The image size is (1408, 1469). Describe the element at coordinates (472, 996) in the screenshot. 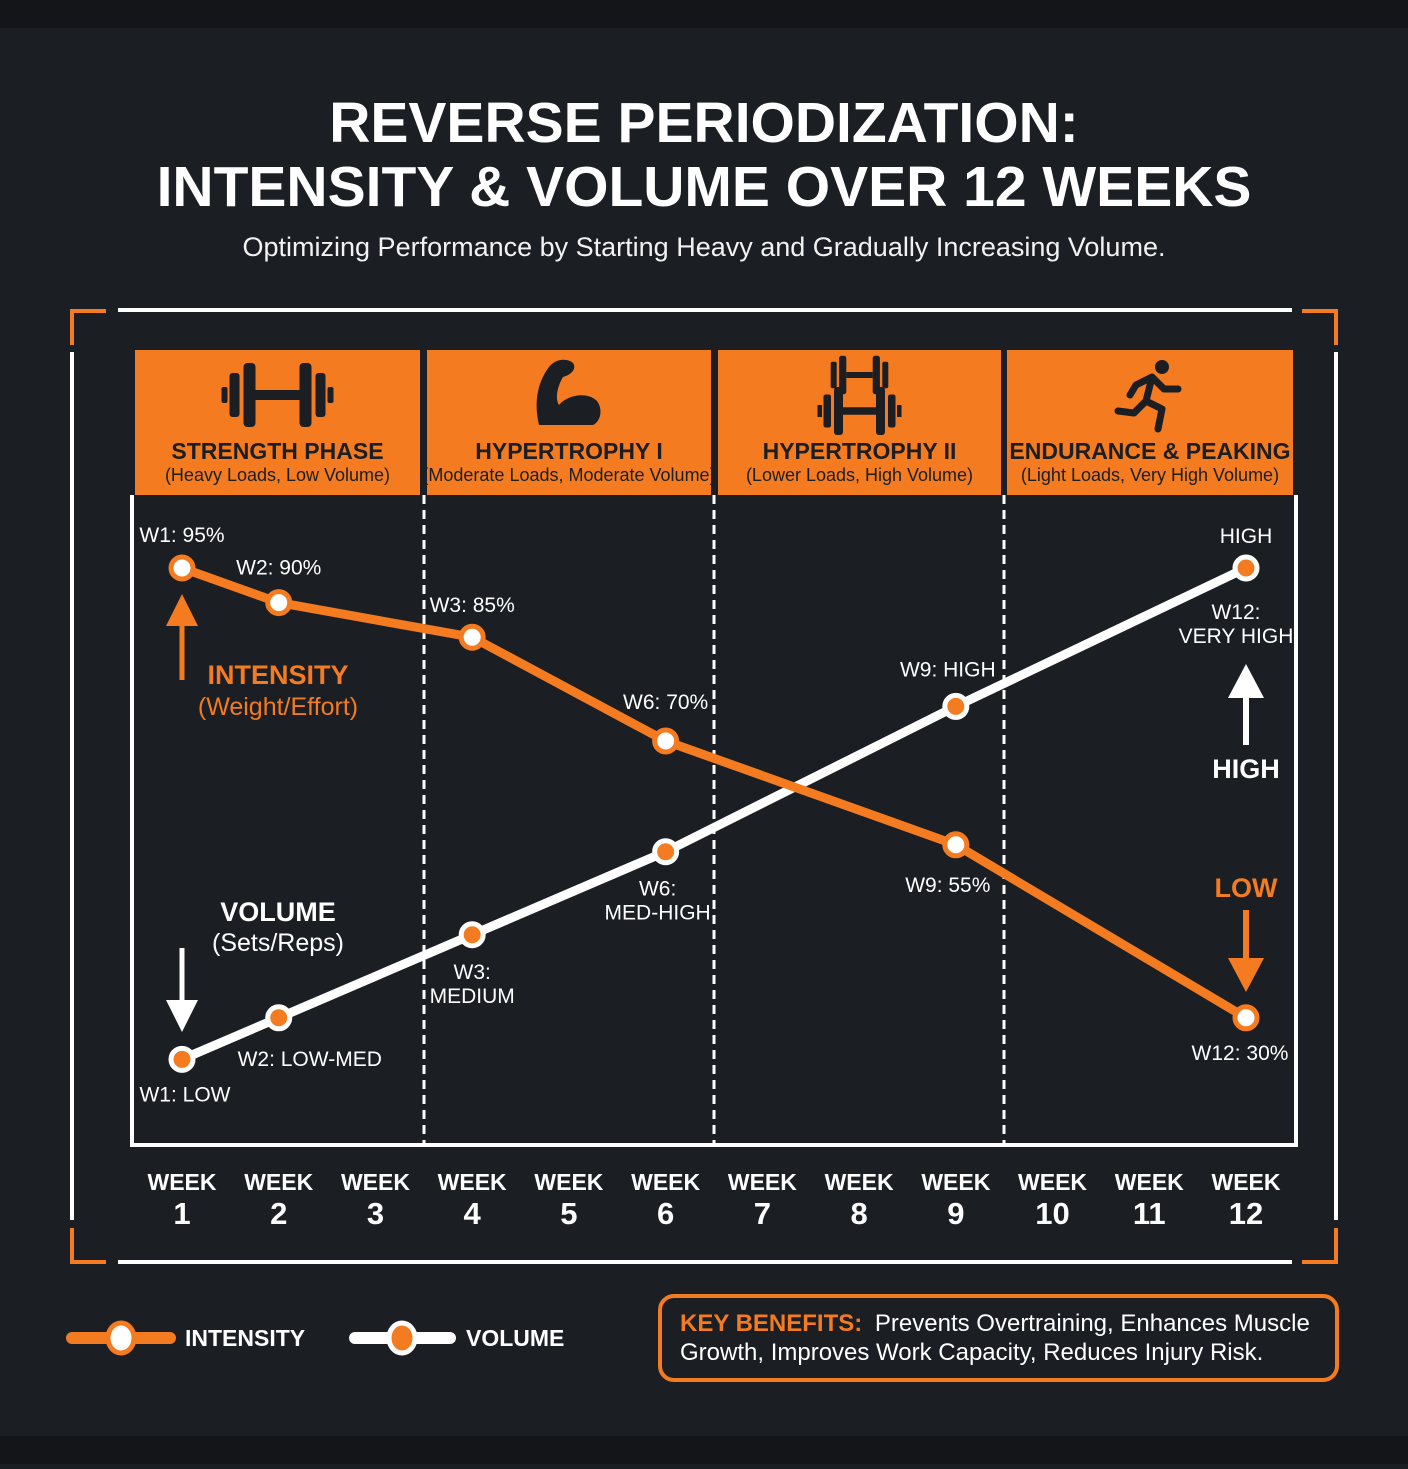

I see `data-label: MEDIUM` at that location.